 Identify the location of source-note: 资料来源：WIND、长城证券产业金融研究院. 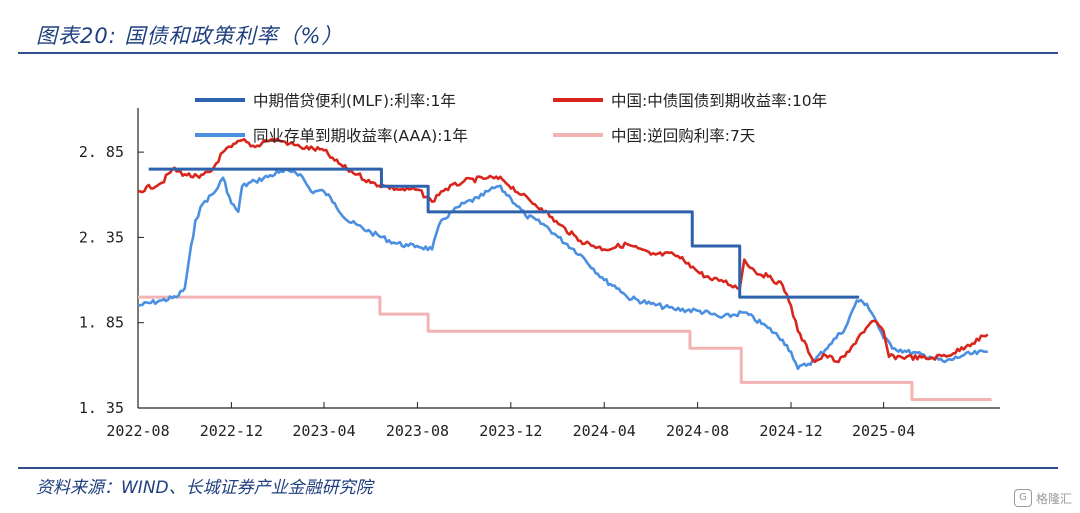
(204, 488).